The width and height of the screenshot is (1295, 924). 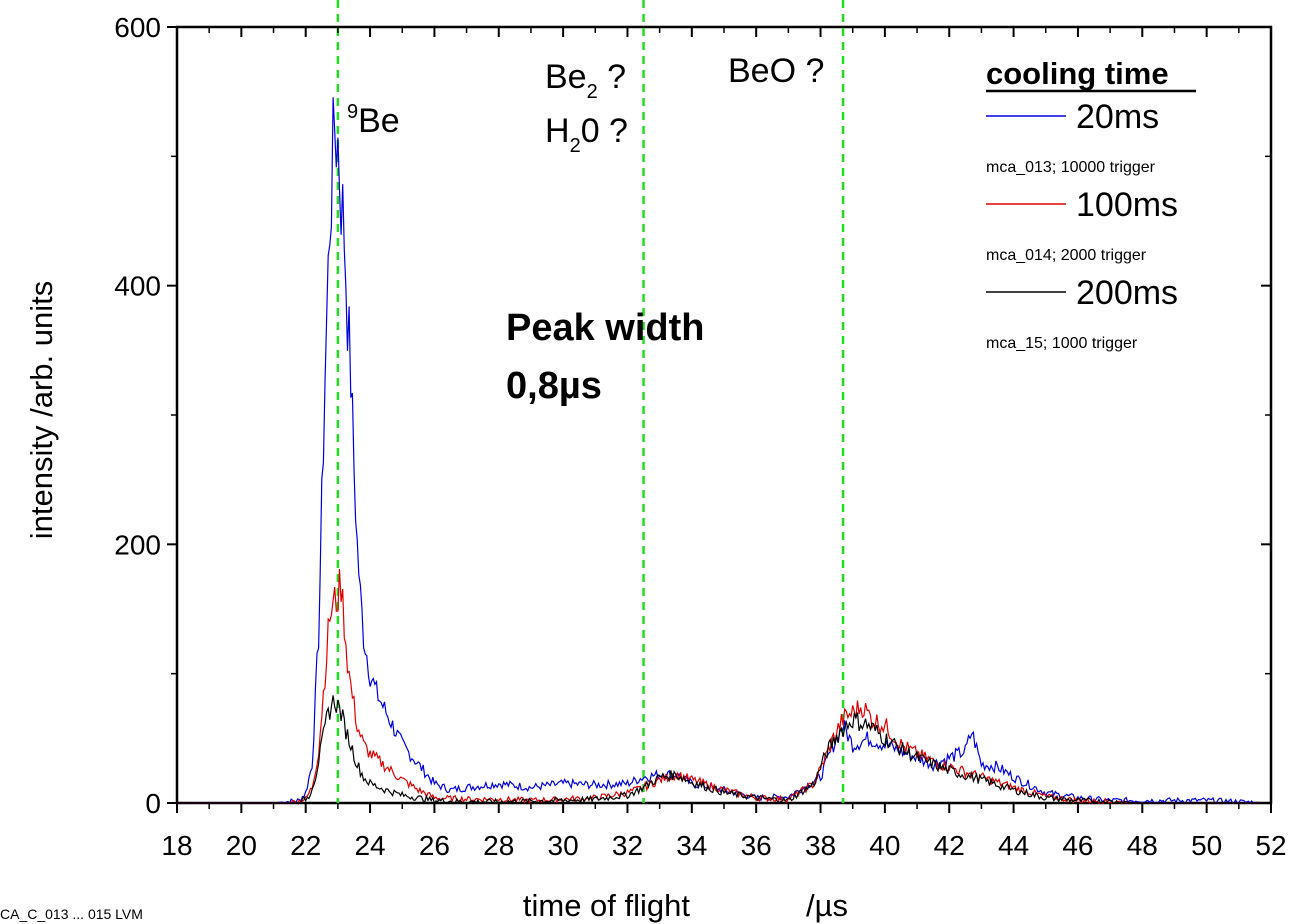 What do you see at coordinates (153, 803) in the screenshot?
I see `y-tick-label: 0` at bounding box center [153, 803].